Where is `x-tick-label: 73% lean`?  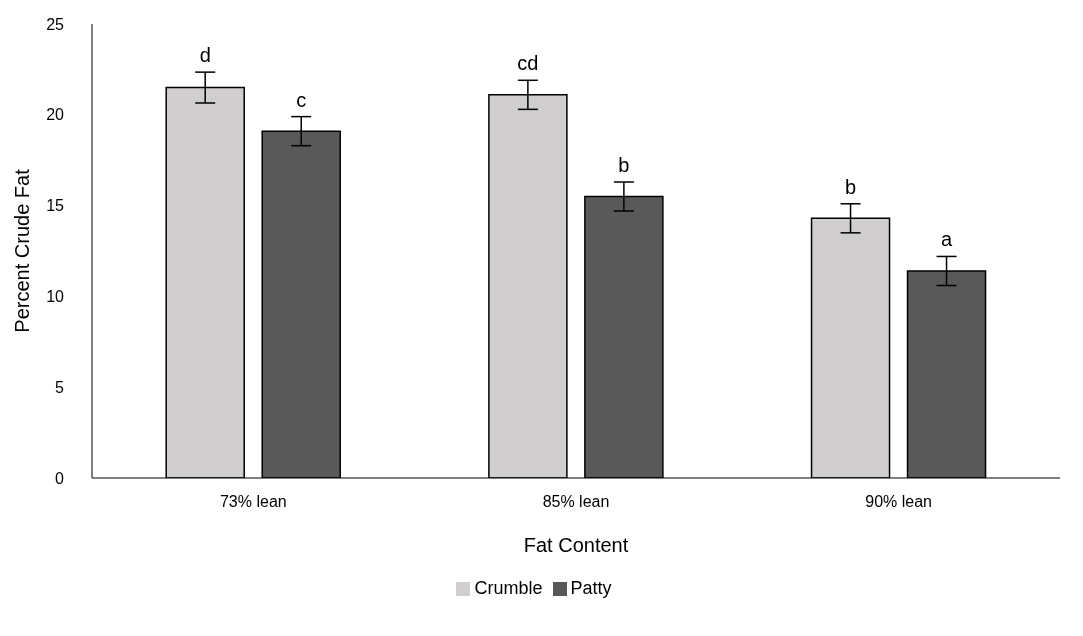 x-tick-label: 73% lean is located at coordinates (253, 502).